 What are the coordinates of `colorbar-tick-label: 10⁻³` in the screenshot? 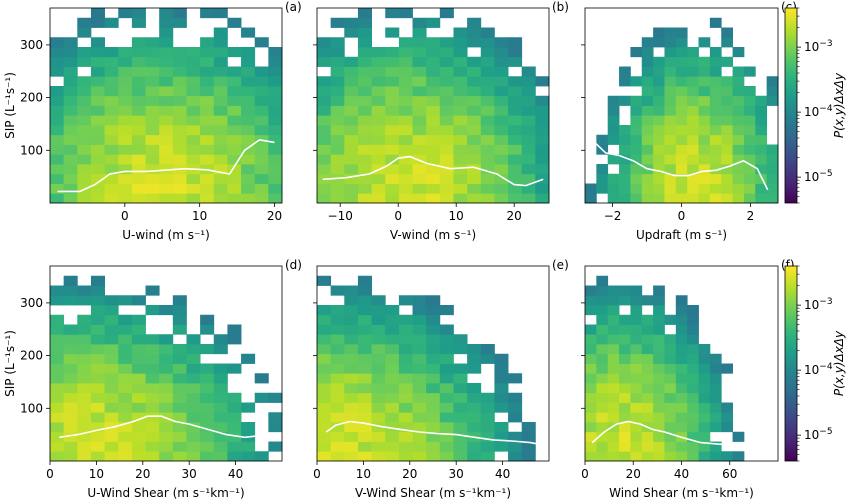 It's located at (818, 46).